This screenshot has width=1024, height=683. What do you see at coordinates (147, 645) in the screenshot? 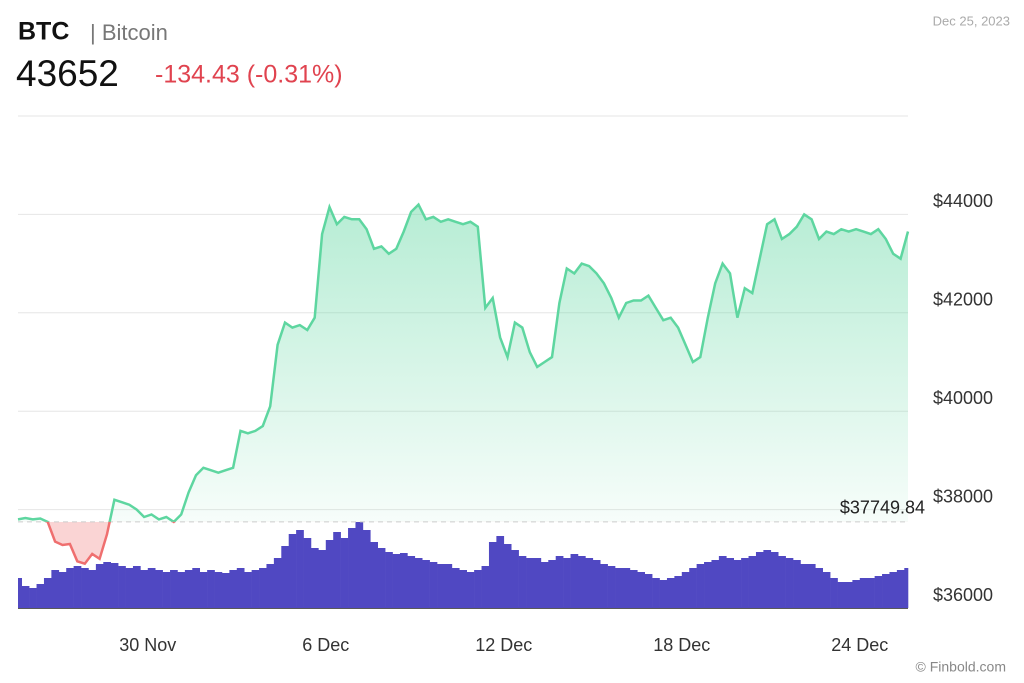
I see `x-tick-label: 30 Nov` at bounding box center [147, 645].